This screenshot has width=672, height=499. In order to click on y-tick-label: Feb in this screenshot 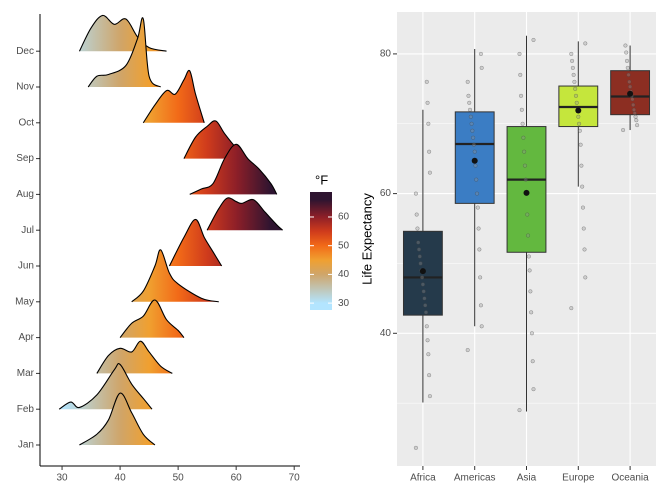, I will do `click(26, 409)`.